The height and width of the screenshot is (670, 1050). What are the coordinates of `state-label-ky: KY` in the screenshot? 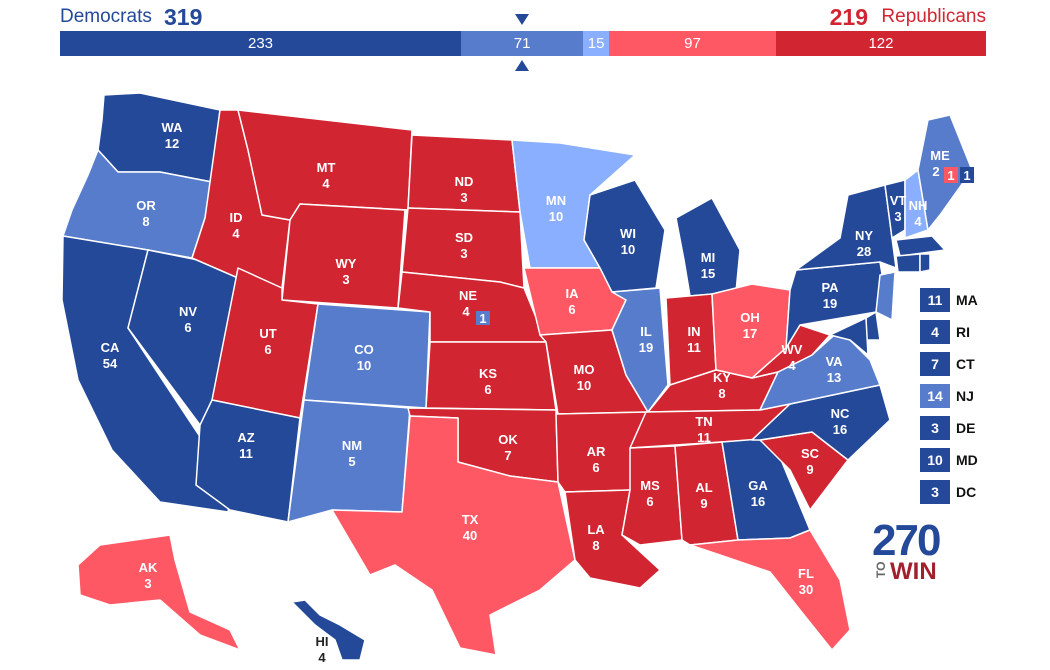 It's located at (722, 377).